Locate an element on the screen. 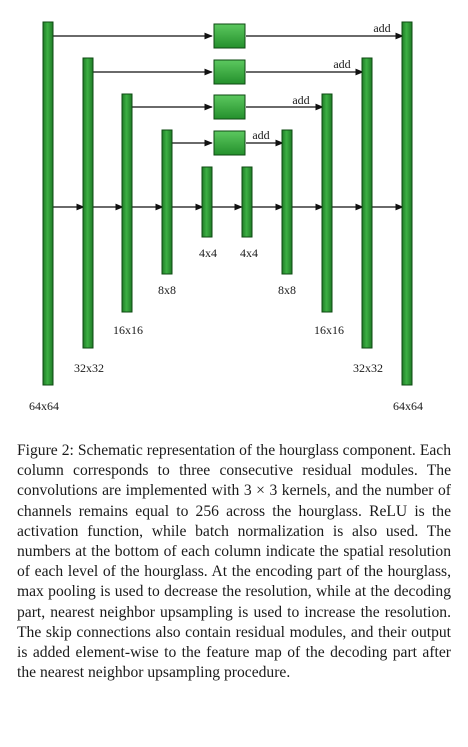 This screenshot has width=468, height=747. skip1-residual-box is located at coordinates (229, 36).